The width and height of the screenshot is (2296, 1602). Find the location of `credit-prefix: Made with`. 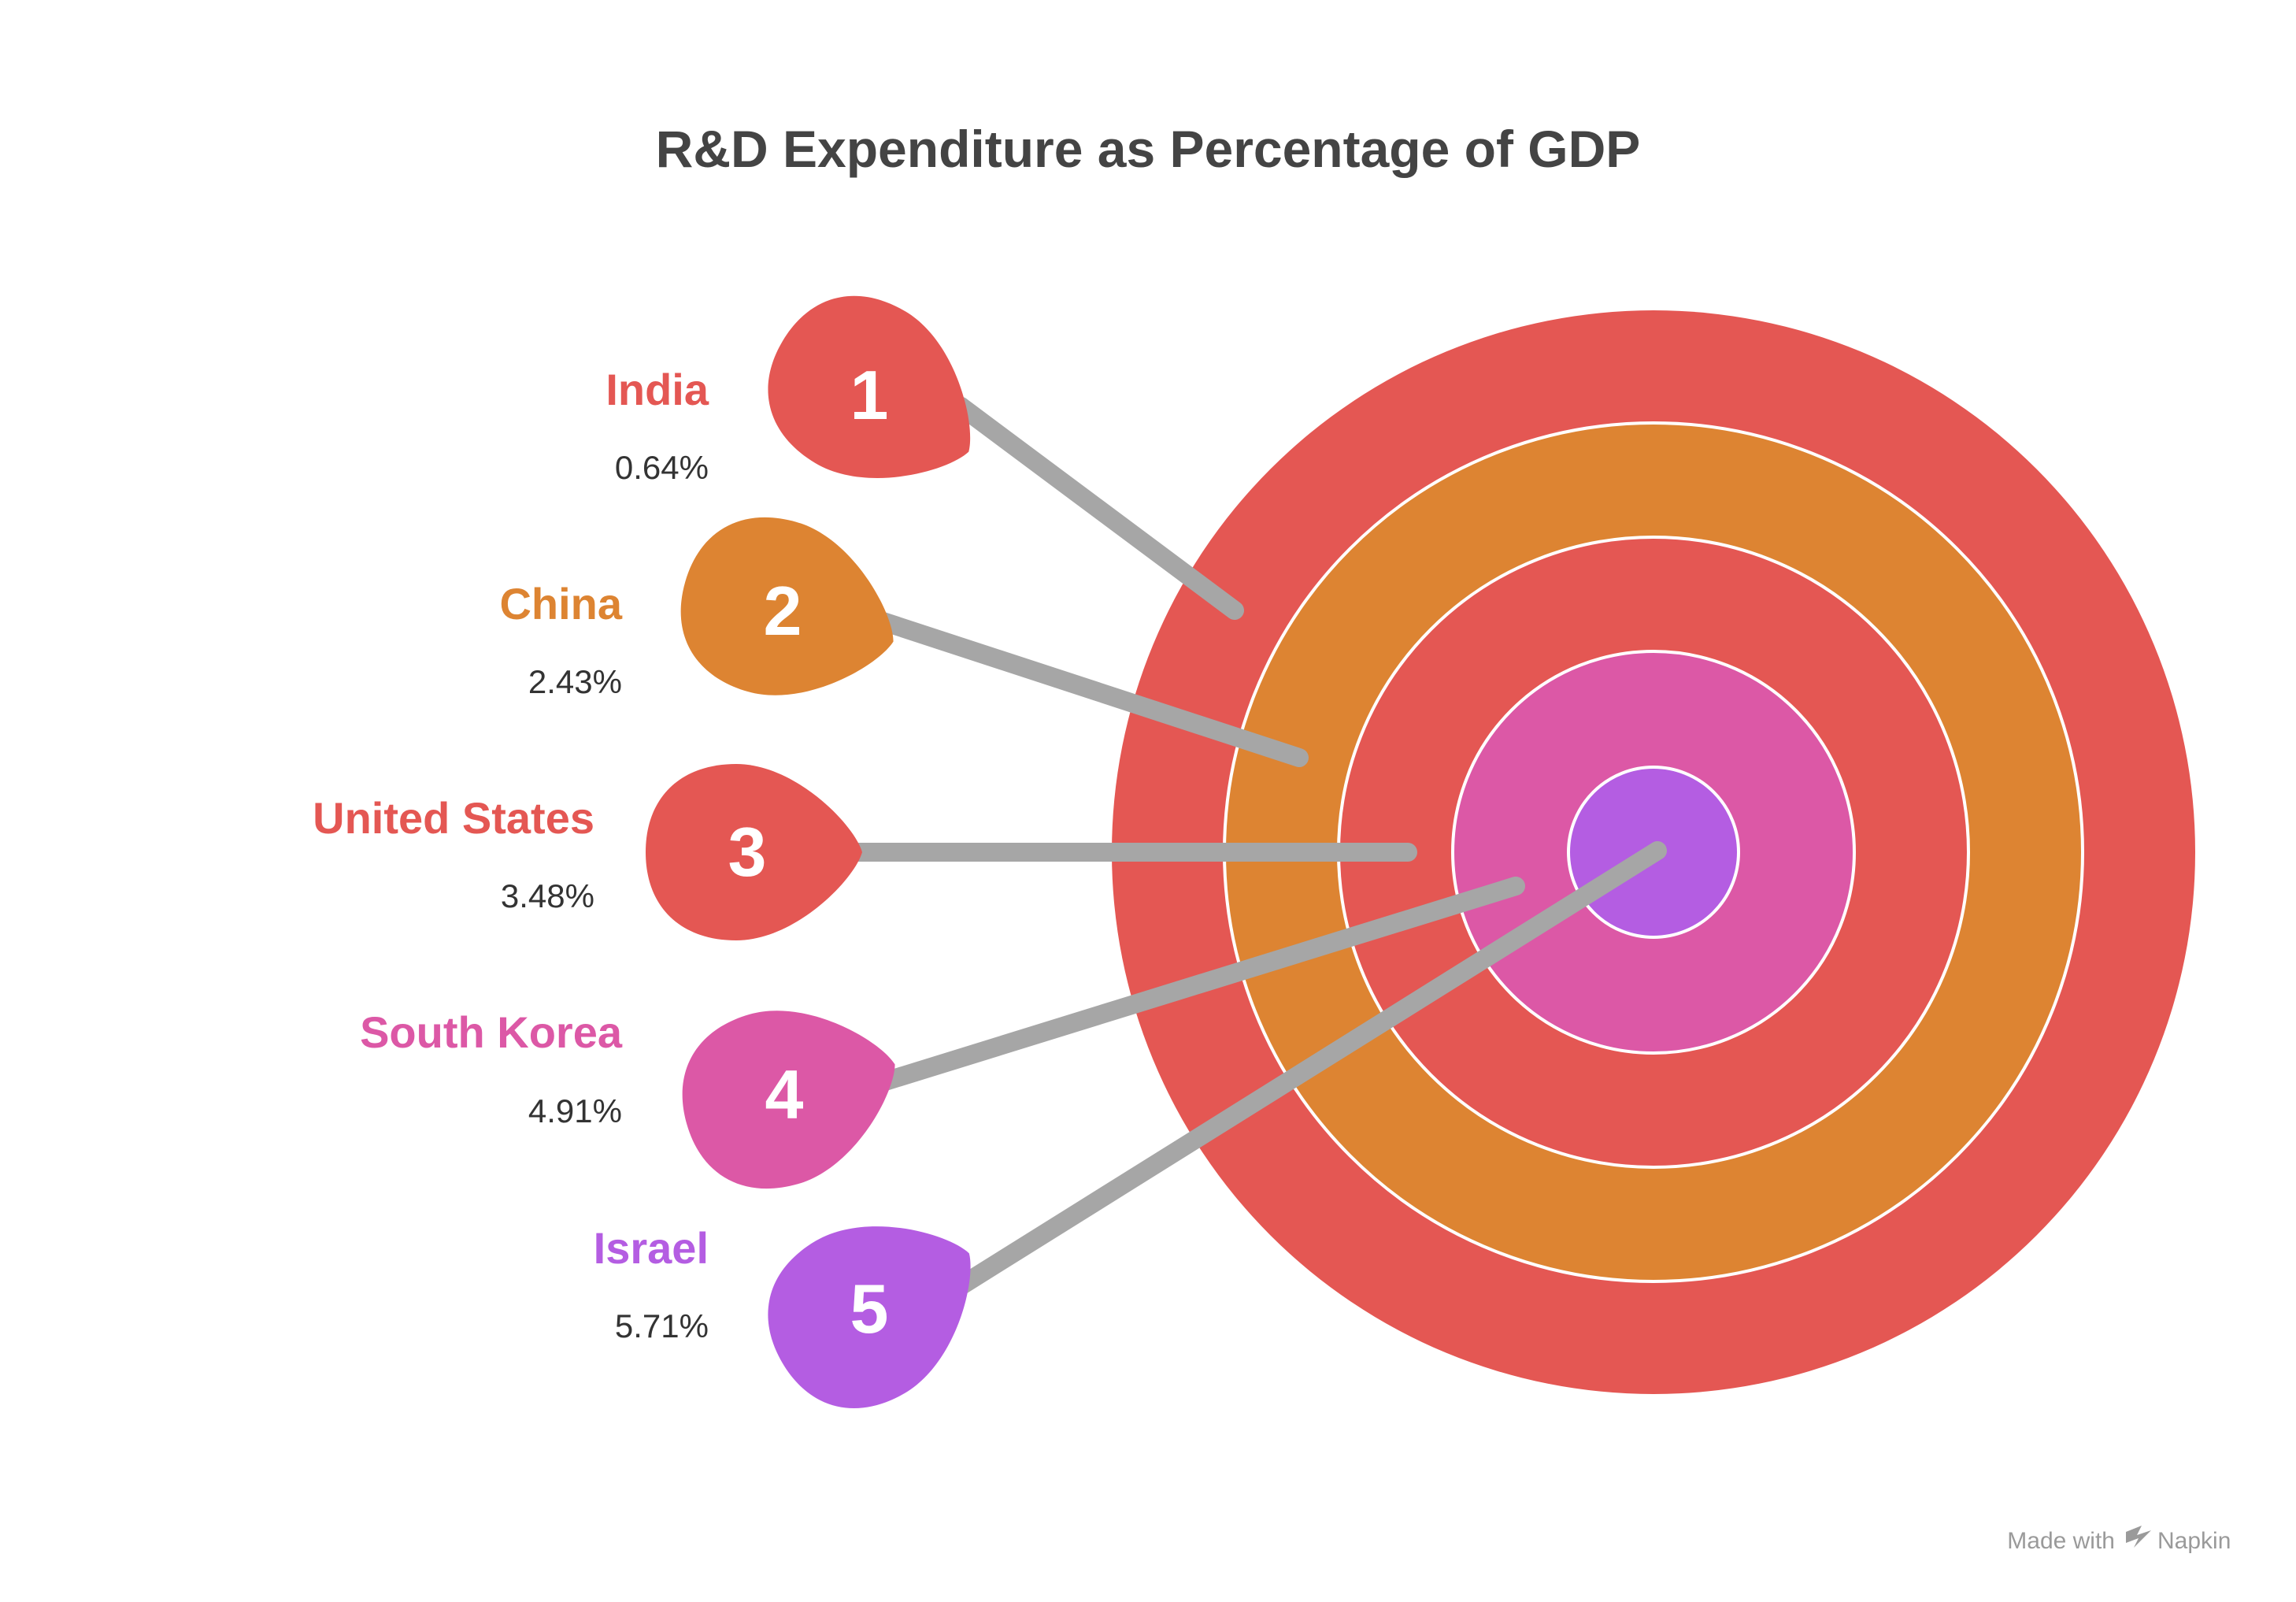

credit-prefix: Made with is located at coordinates (2061, 1541).